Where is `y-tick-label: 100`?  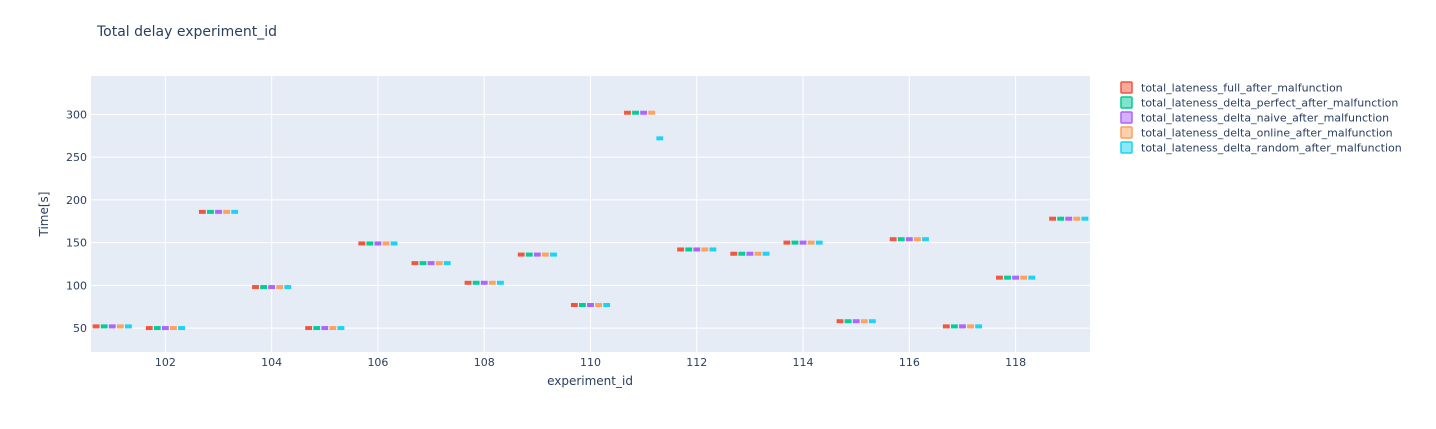
y-tick-label: 100 is located at coordinates (76, 285).